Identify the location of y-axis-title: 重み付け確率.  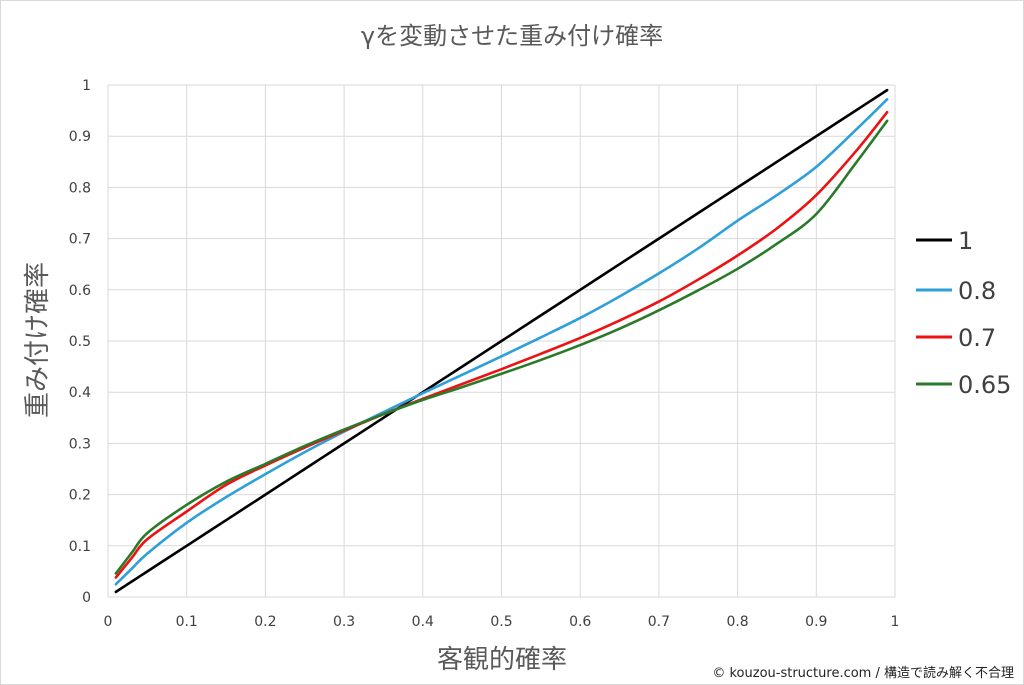
(38, 340).